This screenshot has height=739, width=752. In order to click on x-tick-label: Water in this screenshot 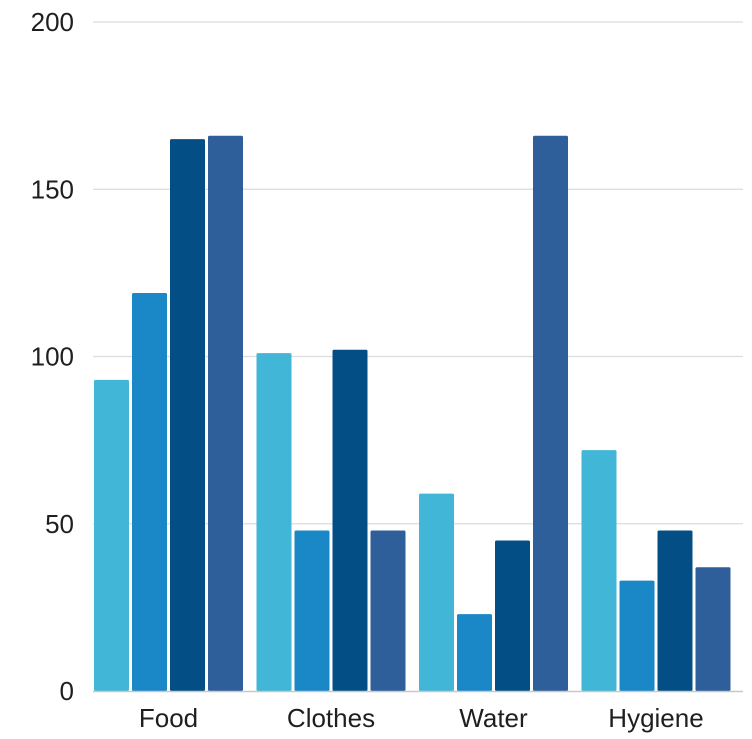, I will do `click(493, 718)`.